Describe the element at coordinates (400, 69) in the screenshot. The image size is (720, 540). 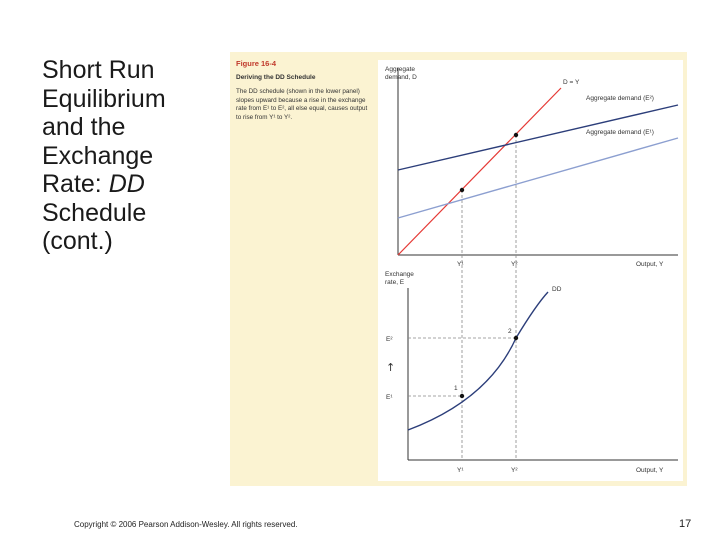
I see `upper-ylabel-1: Aggregate` at that location.